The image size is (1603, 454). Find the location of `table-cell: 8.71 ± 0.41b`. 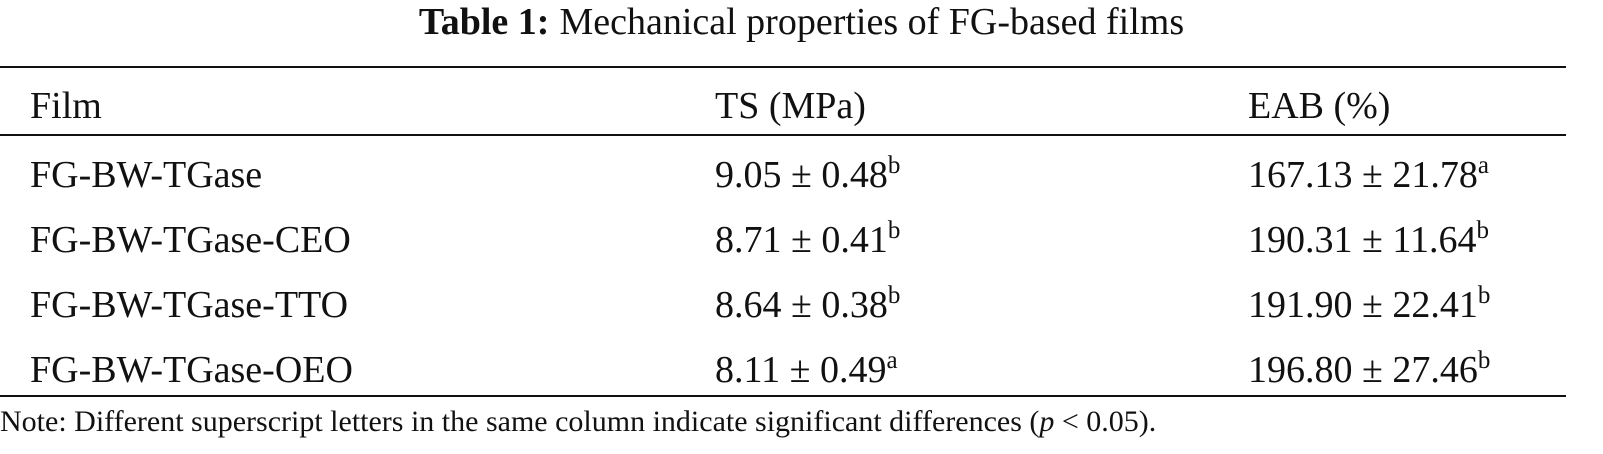

table-cell: 8.71 ± 0.41b is located at coordinates (807, 240).